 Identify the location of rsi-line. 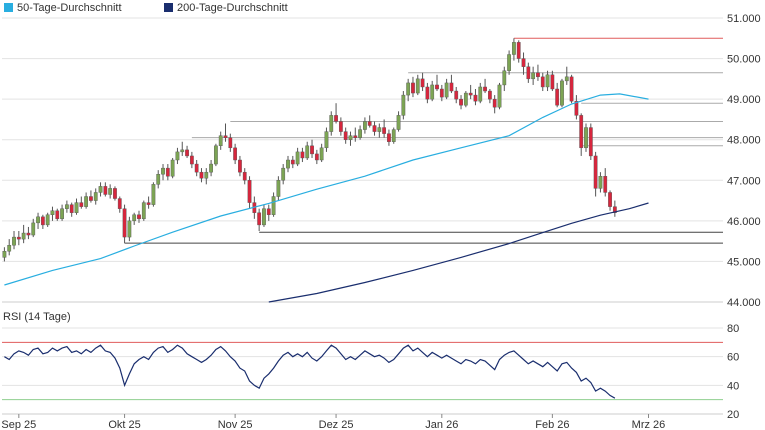
(310, 371).